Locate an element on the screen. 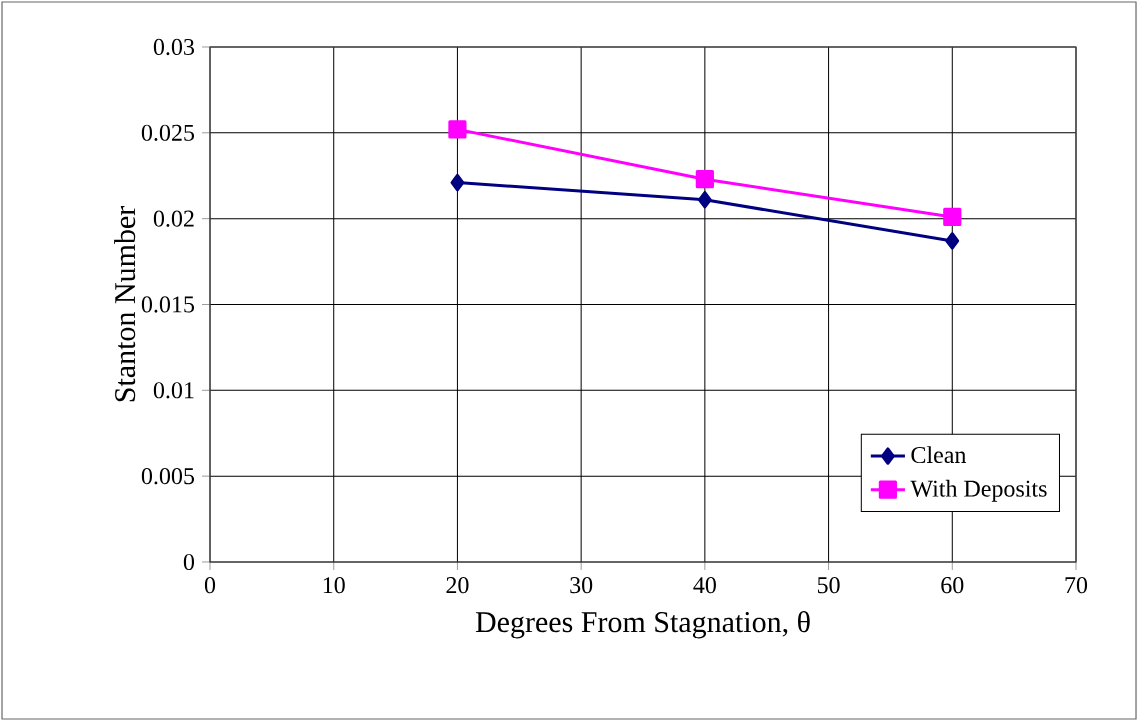  y-tick-label: 0.03 is located at coordinates (174, 47).